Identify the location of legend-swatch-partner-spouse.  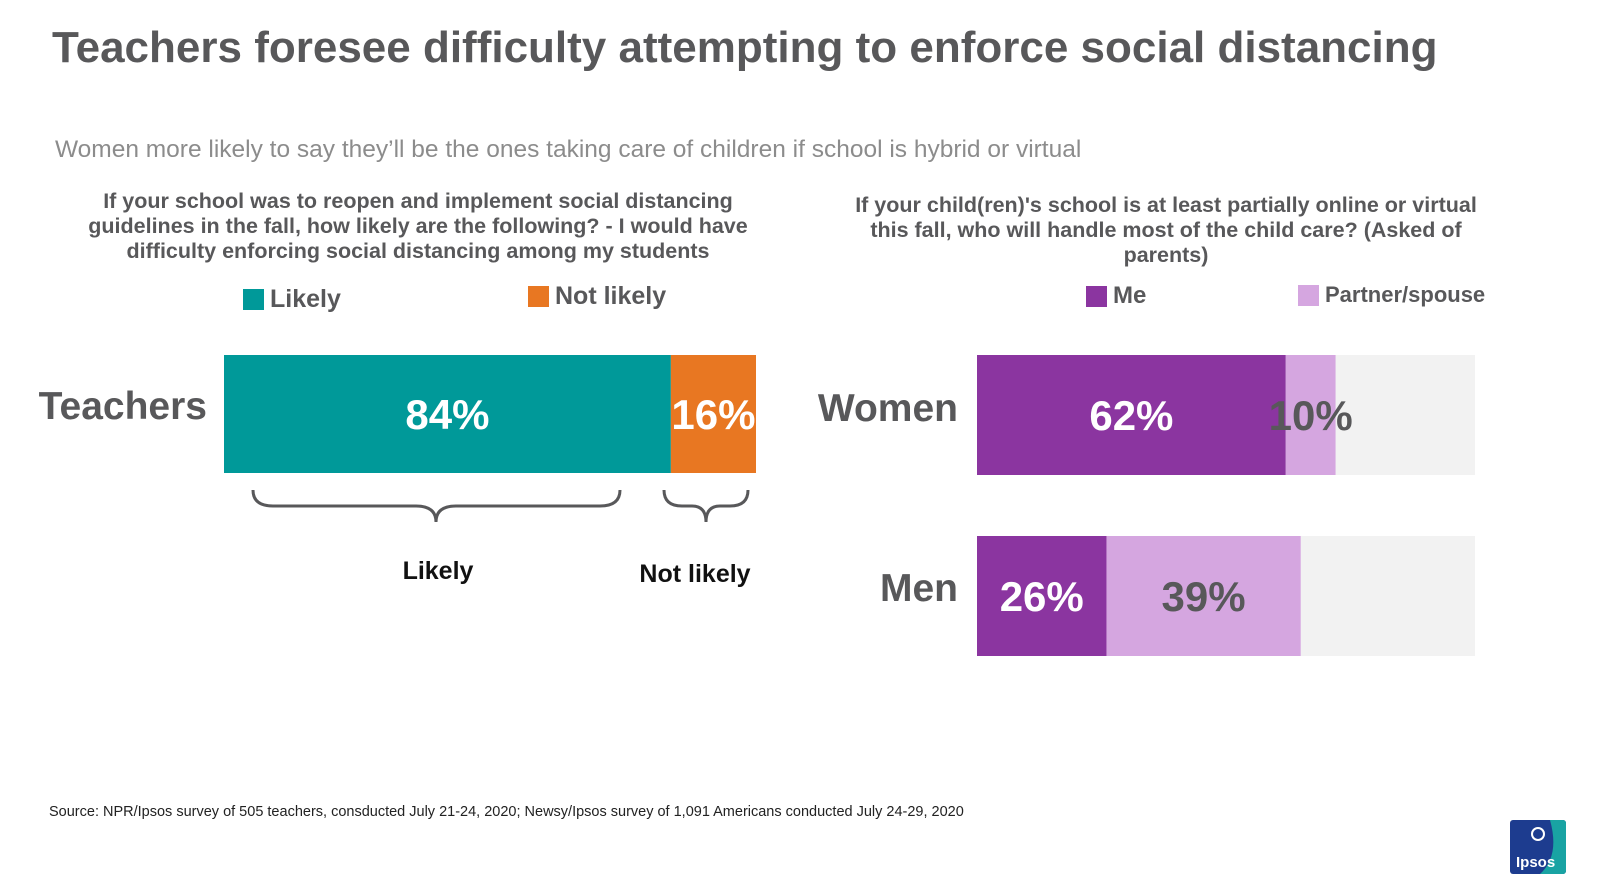
(1308, 295).